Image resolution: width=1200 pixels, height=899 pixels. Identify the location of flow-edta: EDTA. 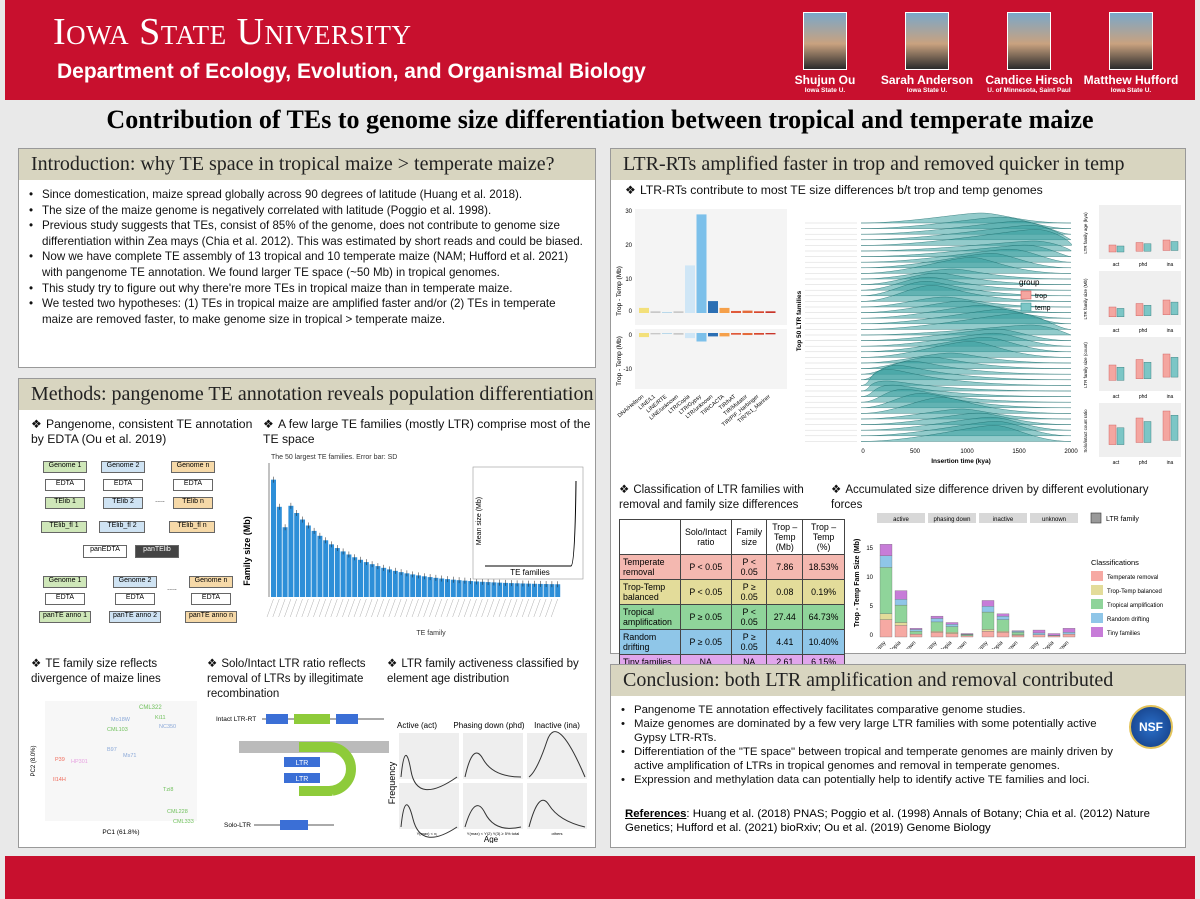
(211, 599).